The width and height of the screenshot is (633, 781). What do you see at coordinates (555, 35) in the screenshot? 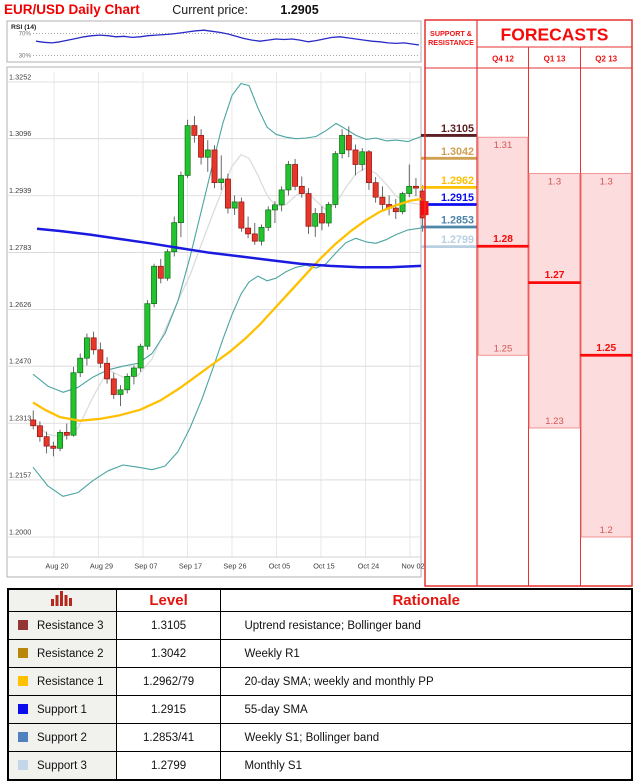
I see `forecasts-title: FORECASTS` at bounding box center [555, 35].